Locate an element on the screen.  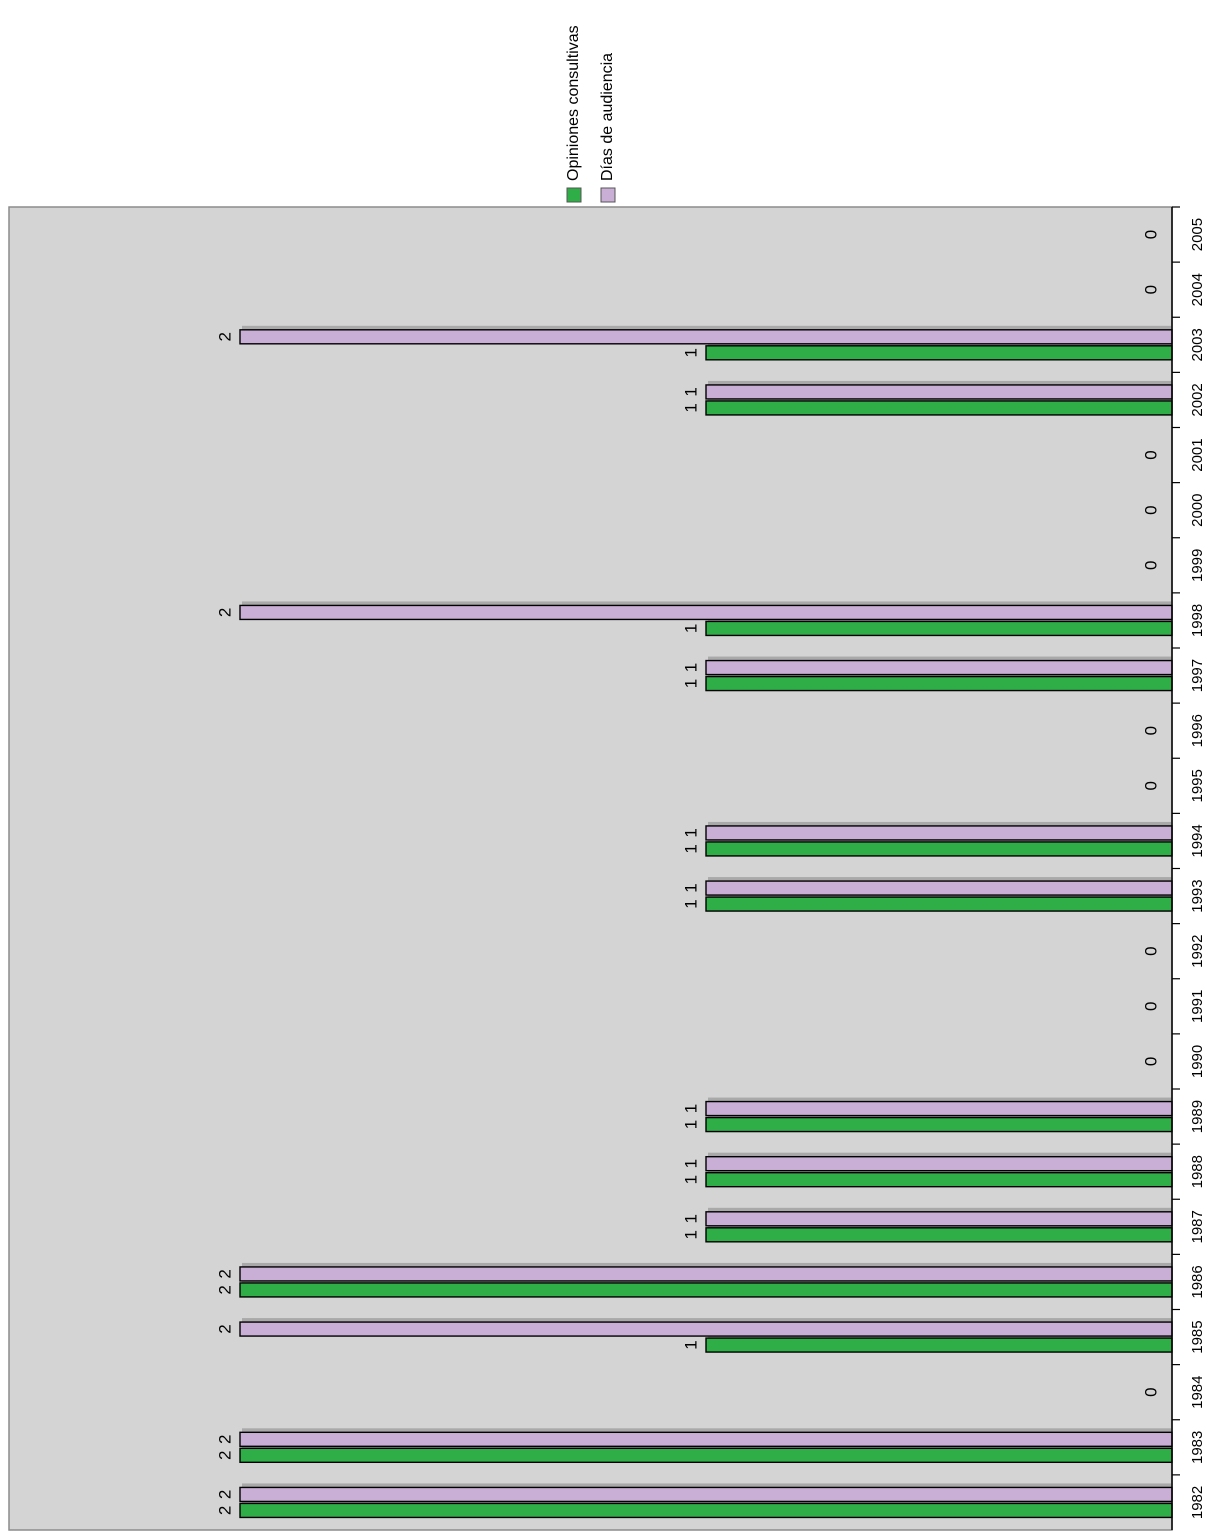
category-label: 2004 is located at coordinates (1197, 289).